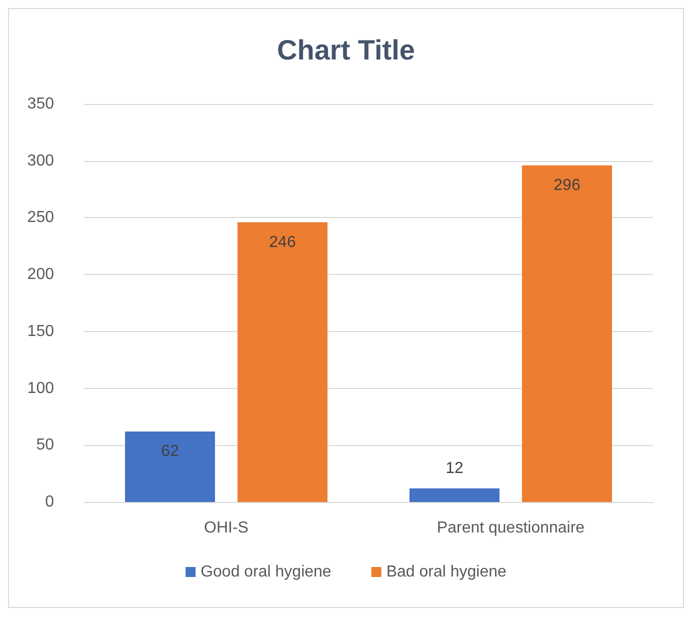 The height and width of the screenshot is (617, 694). Describe the element at coordinates (567, 185) in the screenshot. I see `data-label: 296` at that location.